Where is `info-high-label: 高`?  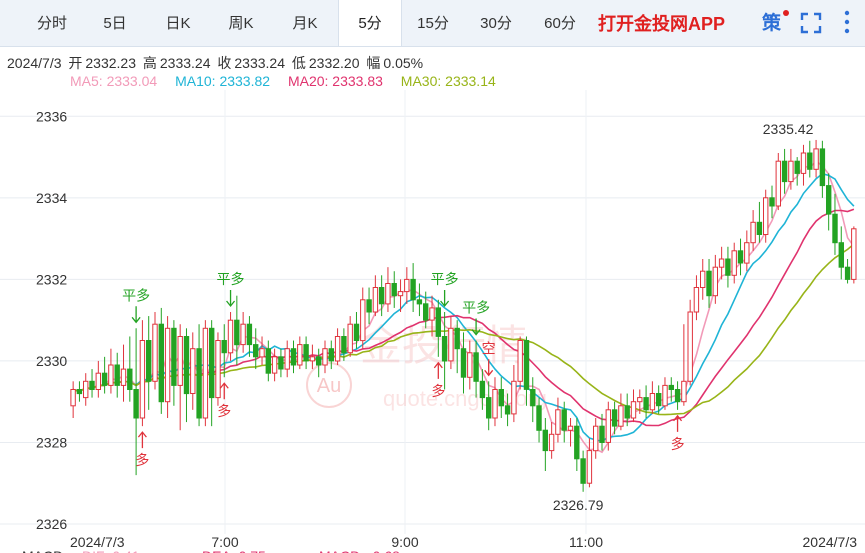
info-high-label: 高 is located at coordinates (149, 63).